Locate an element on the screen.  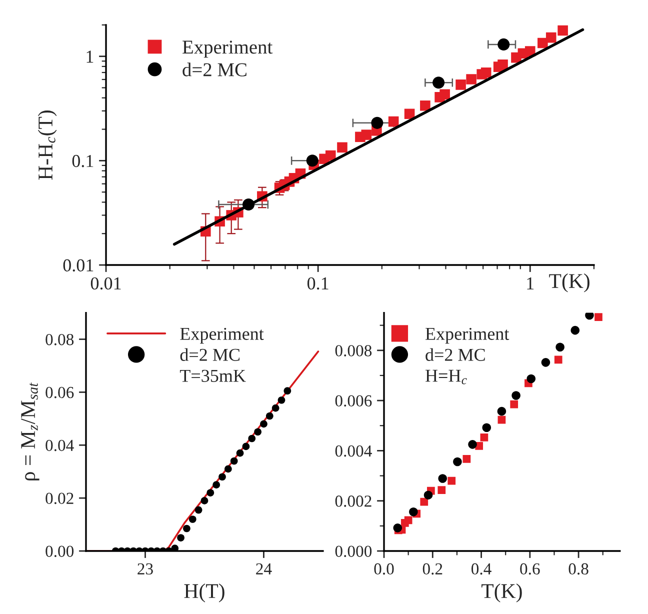
y-tick-label: 0.08 is located at coordinates (60, 340).